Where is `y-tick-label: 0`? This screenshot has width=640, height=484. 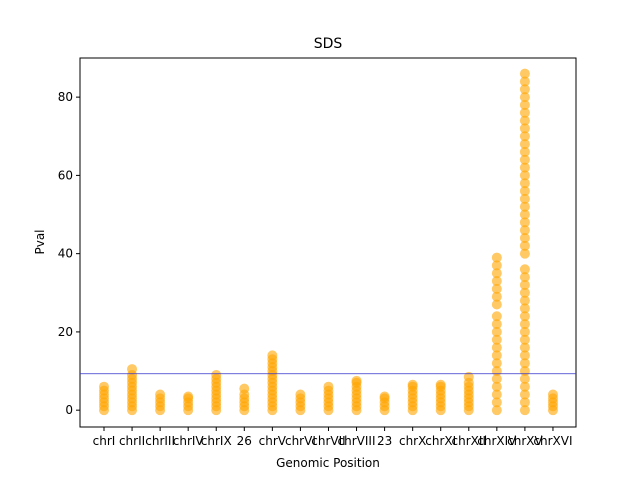 y-tick-label: 0 is located at coordinates (69, 410).